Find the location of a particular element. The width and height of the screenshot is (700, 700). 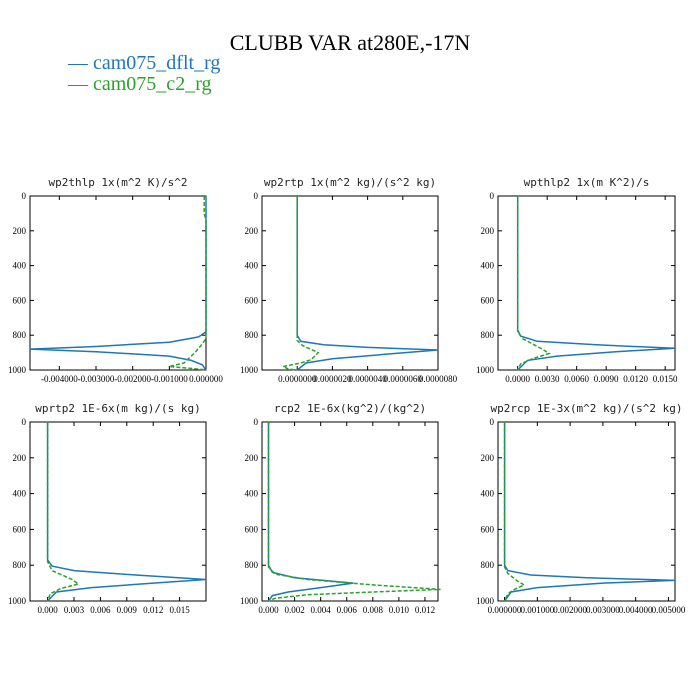

legend-entry-c2: — cam075_c2_rg is located at coordinates (140, 84).